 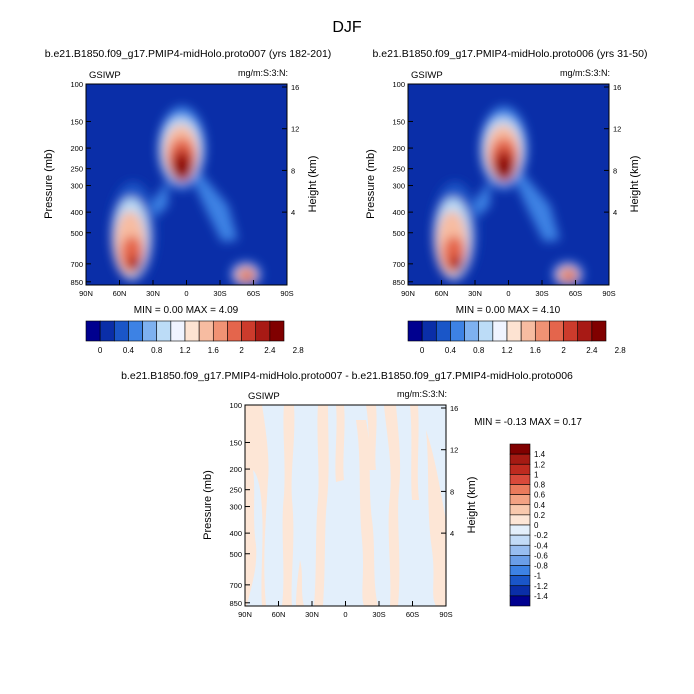 I want to click on colorbar-label: 2.8, so click(x=621, y=350).